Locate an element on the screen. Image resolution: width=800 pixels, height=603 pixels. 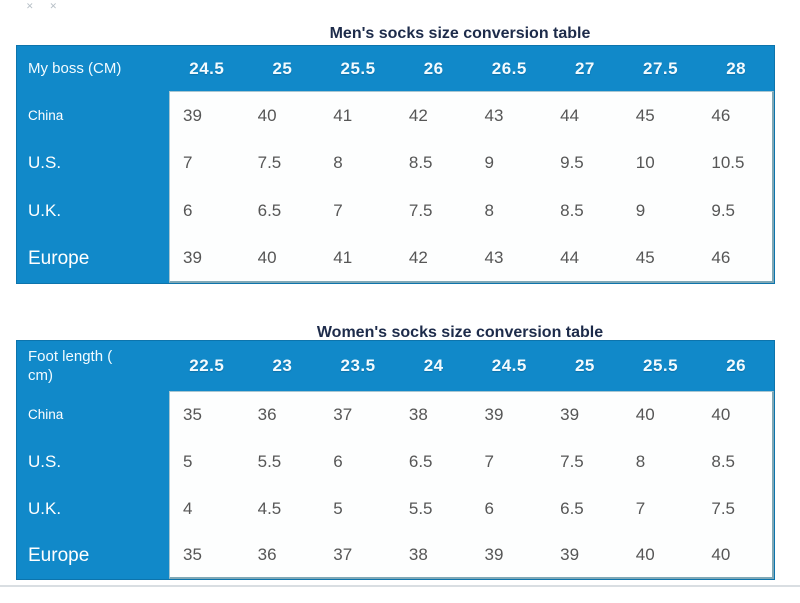
row-label: U.S. is located at coordinates (45, 461).